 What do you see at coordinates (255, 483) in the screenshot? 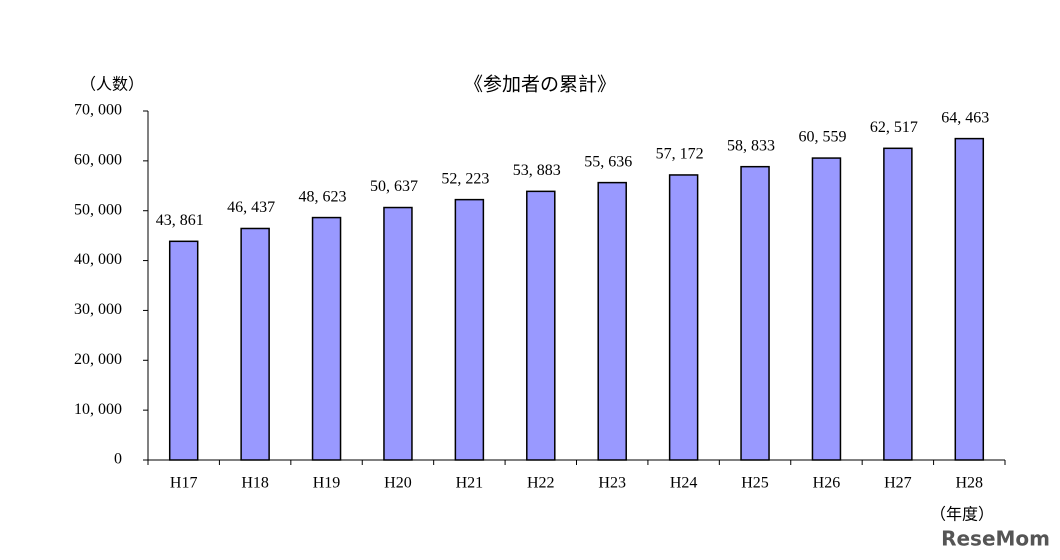
I see `x-tick-label: H18` at bounding box center [255, 483].